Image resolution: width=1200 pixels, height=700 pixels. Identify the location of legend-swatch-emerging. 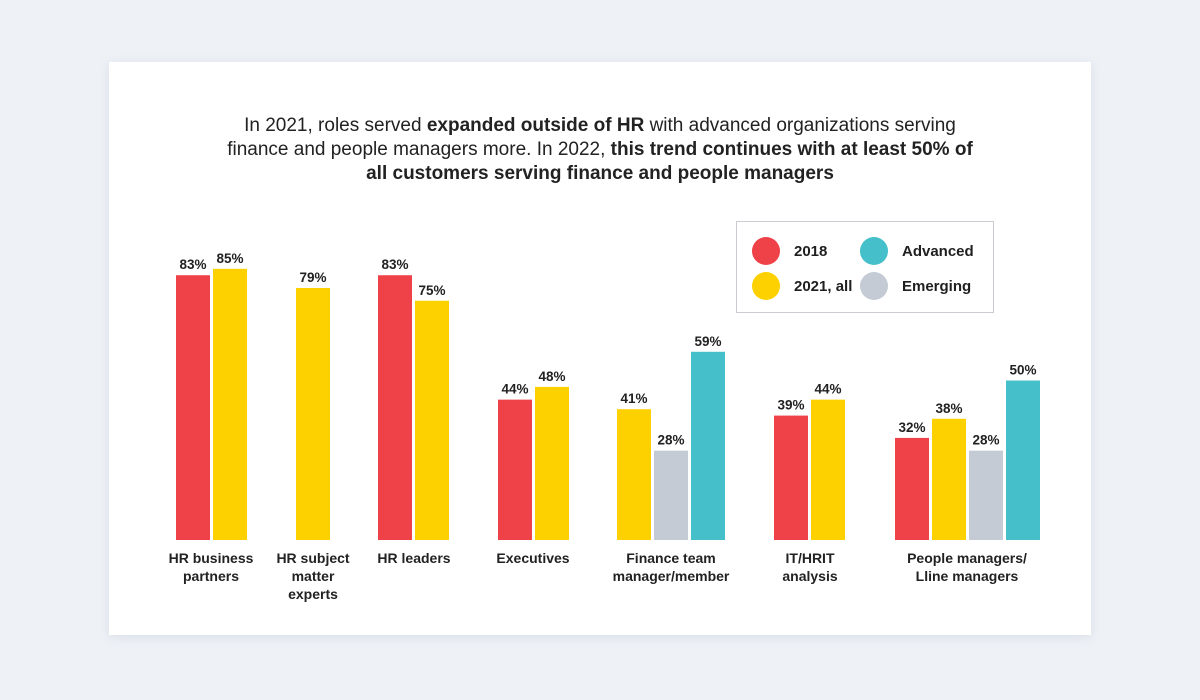
(874, 286).